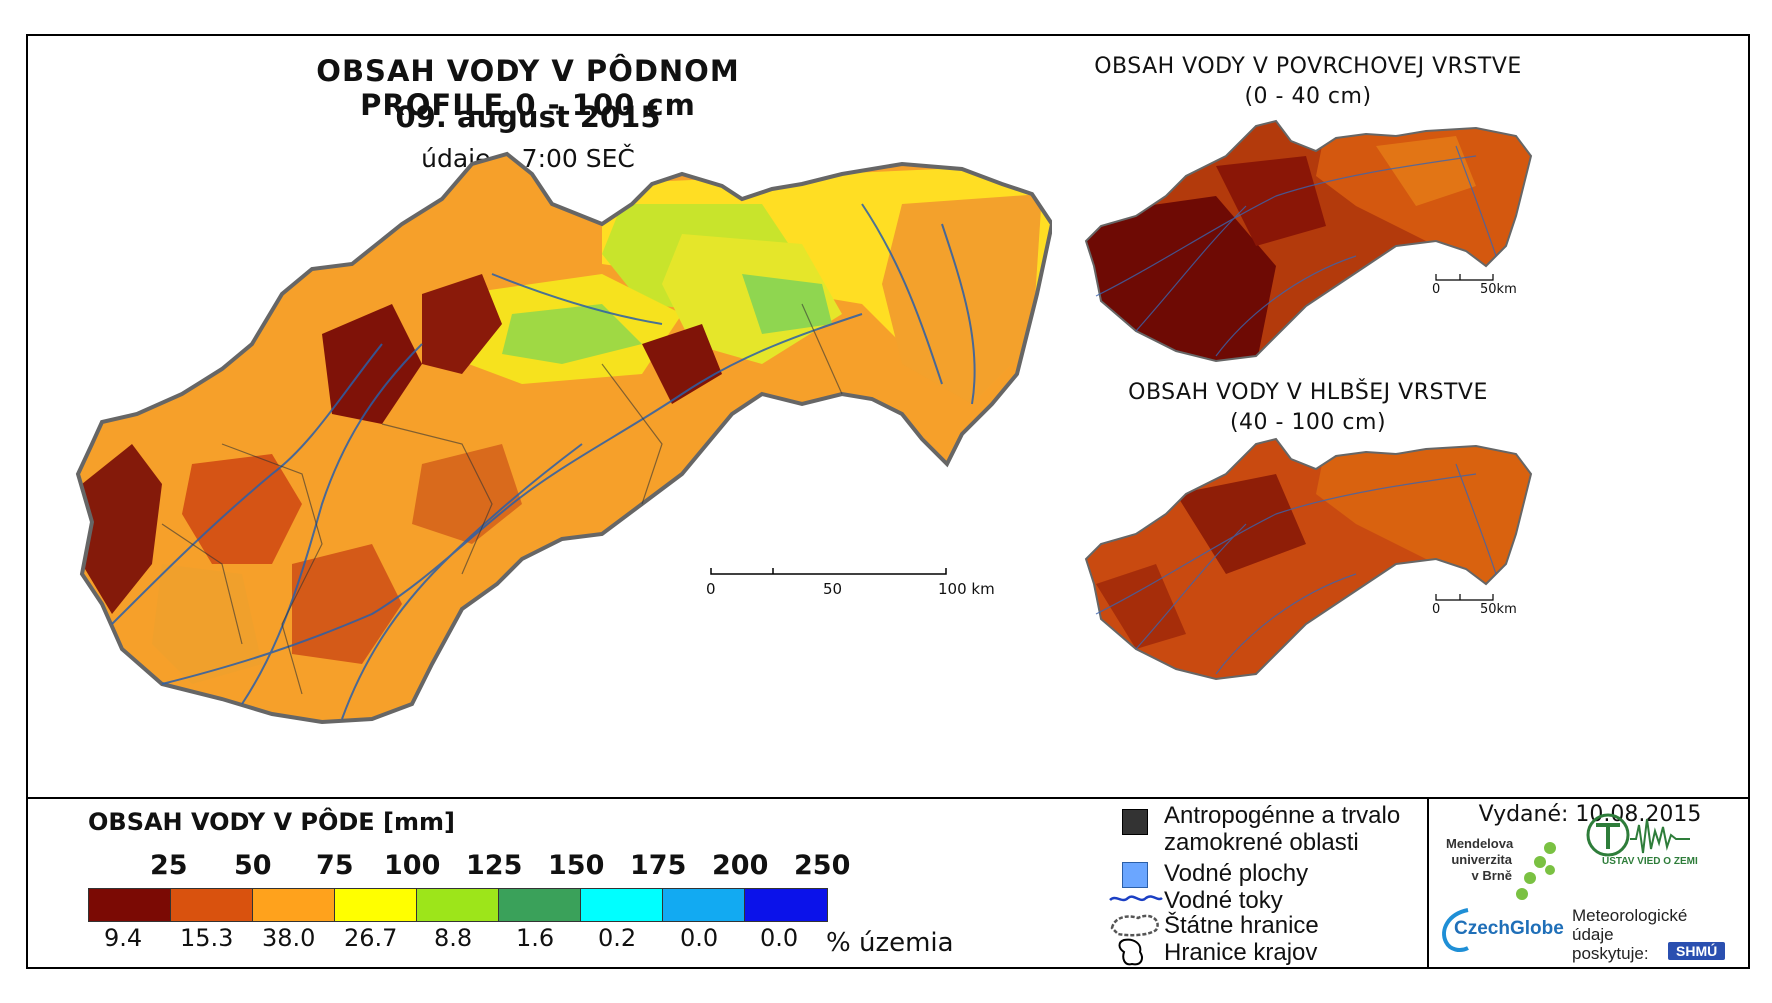  Describe the element at coordinates (412, 865) in the screenshot. I see `legend-threshold: 100` at that location.